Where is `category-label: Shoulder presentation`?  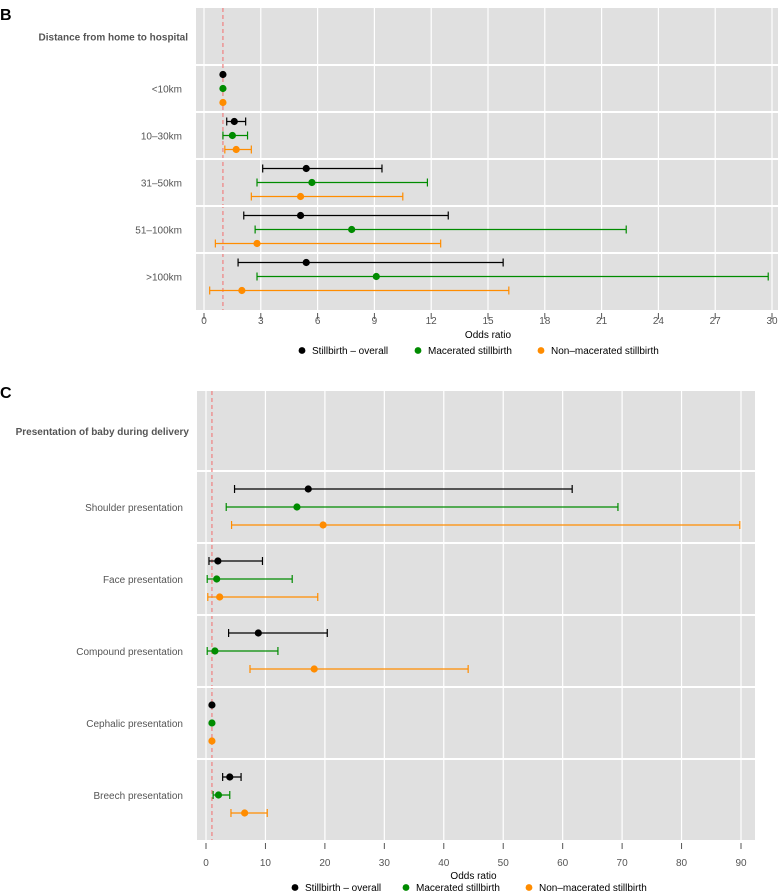 category-label: Shoulder presentation is located at coordinates (134, 508).